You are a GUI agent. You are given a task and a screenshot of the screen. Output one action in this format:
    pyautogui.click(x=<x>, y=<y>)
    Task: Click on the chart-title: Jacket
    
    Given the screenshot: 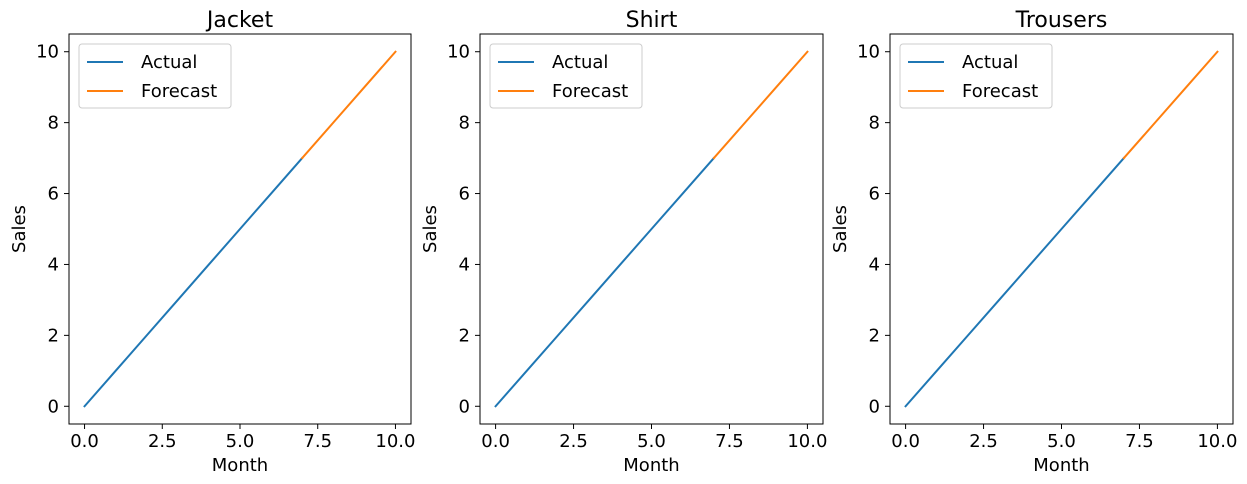 What is the action you would take?
    pyautogui.click(x=239, y=20)
    